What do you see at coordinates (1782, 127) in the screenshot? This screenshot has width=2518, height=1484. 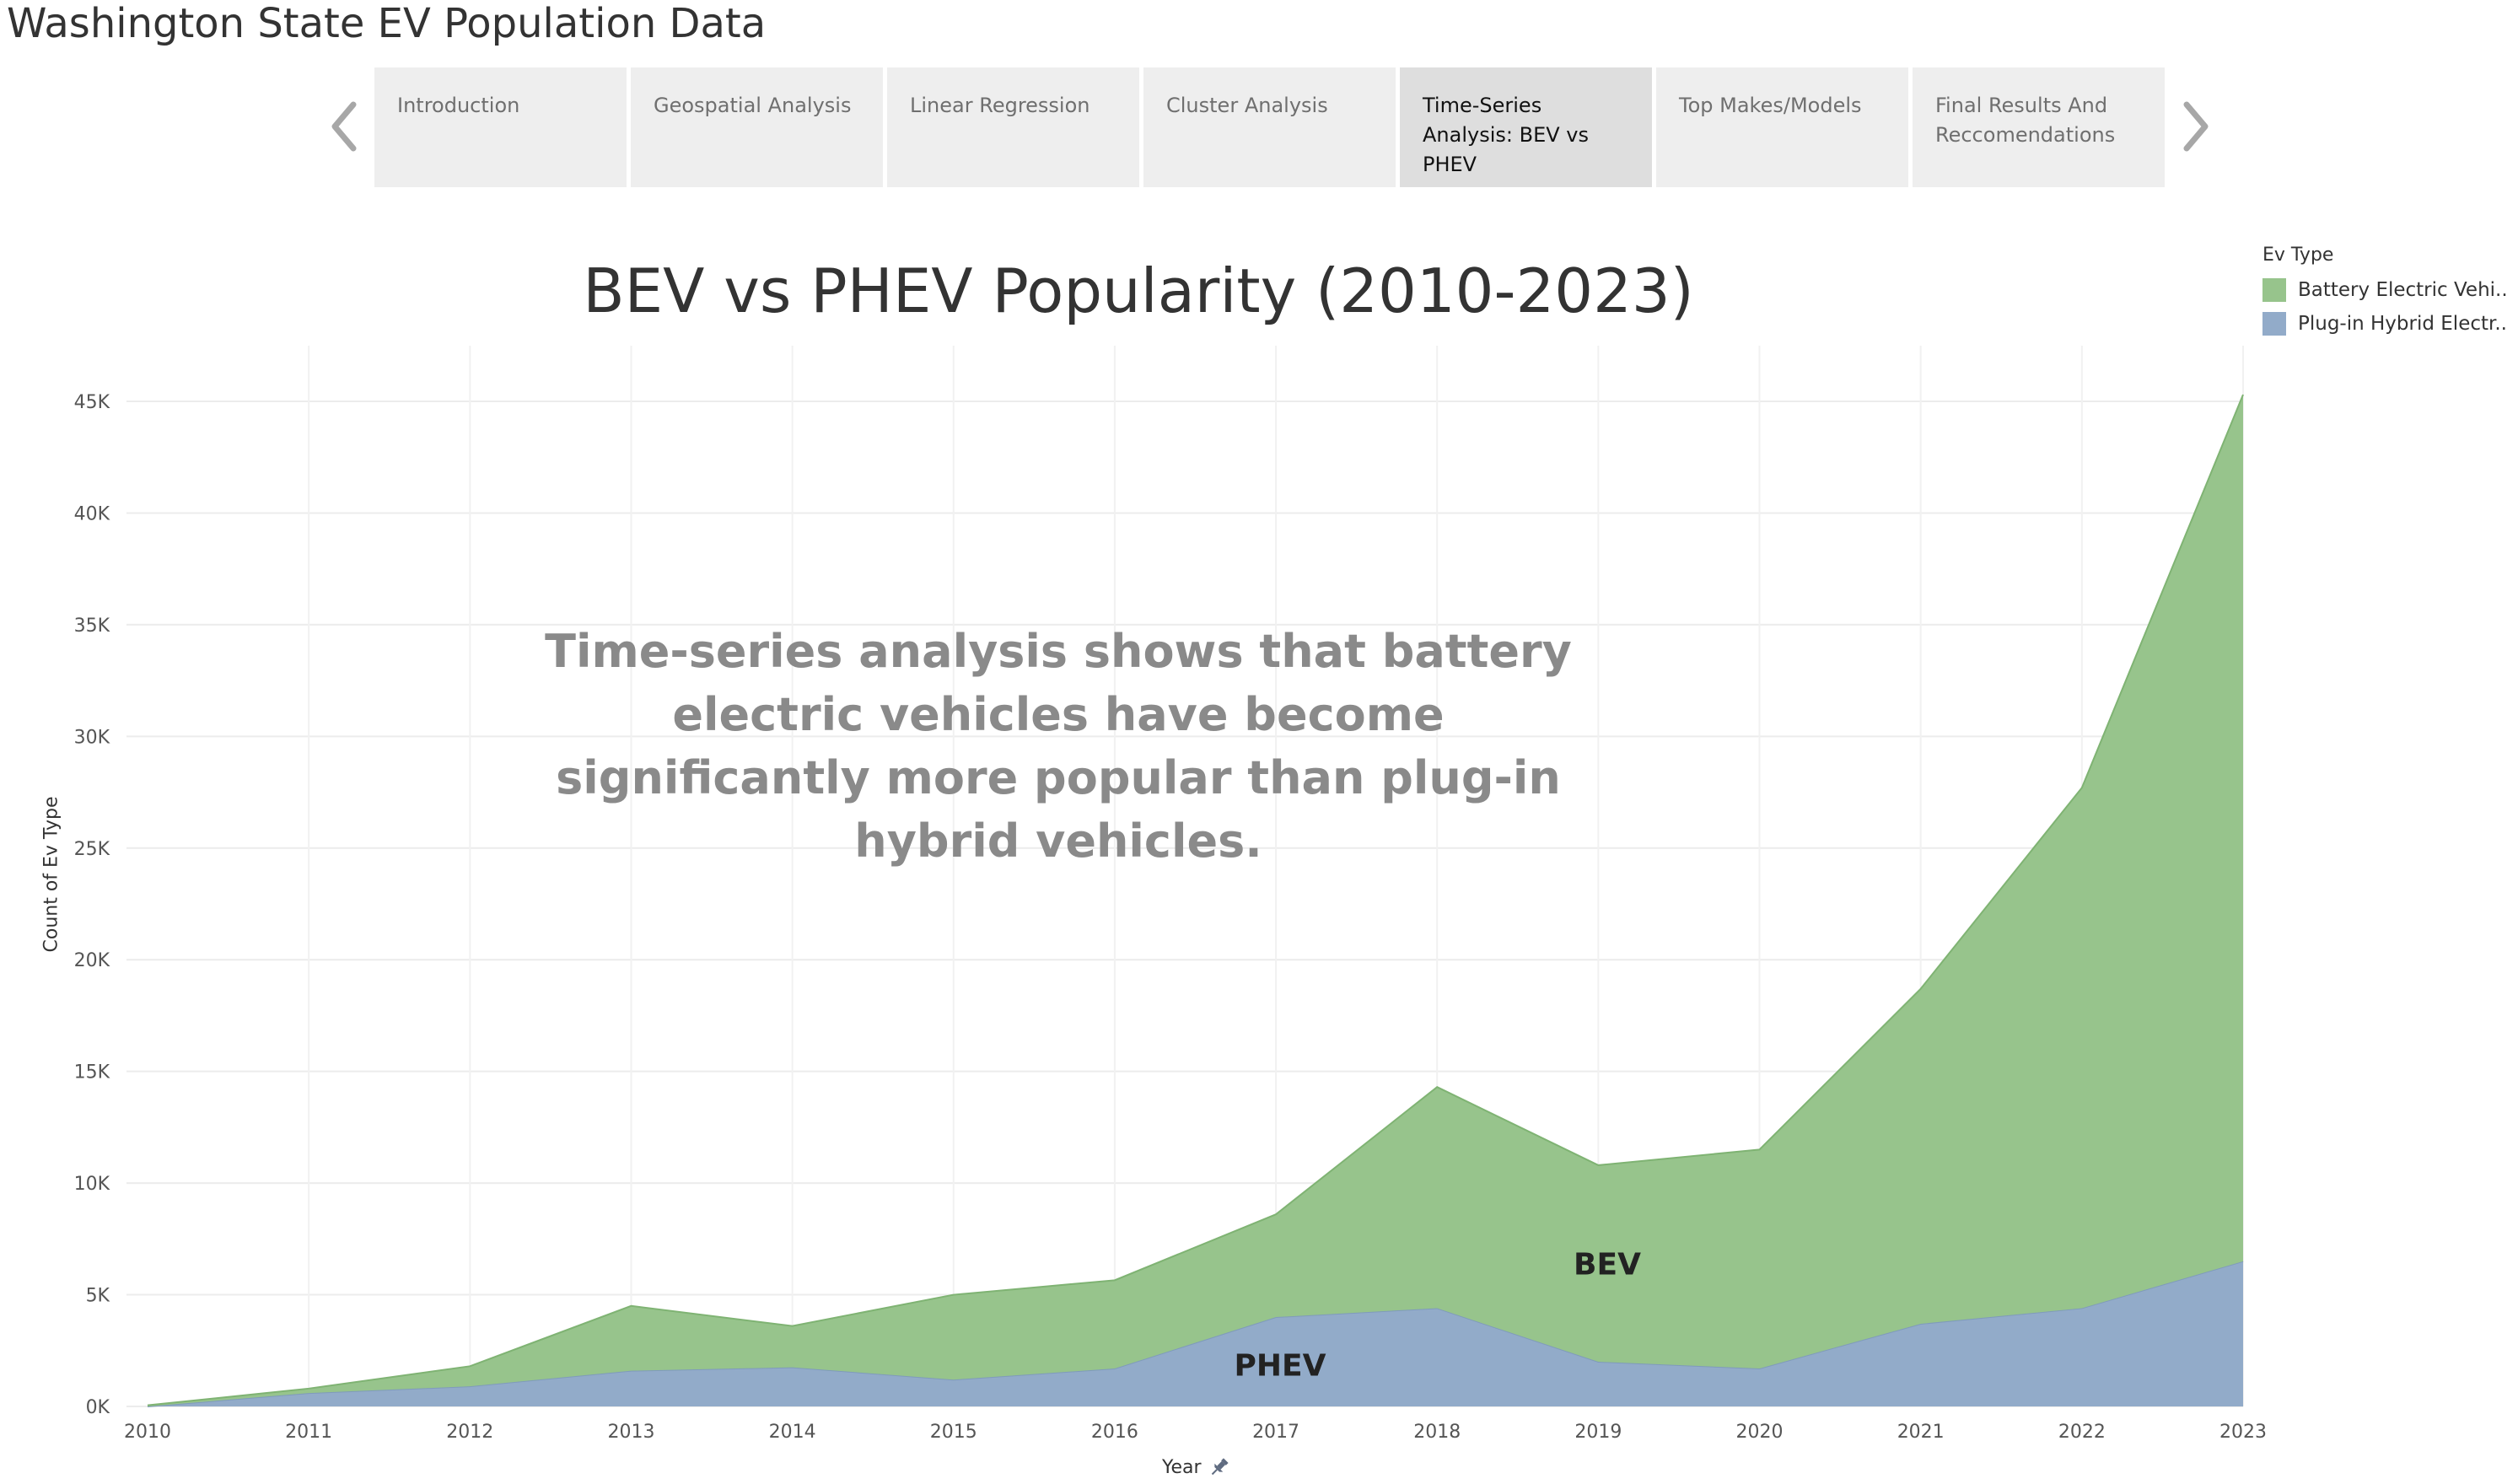 I see `tab-top-makes-models: Top Makes/Models` at bounding box center [1782, 127].